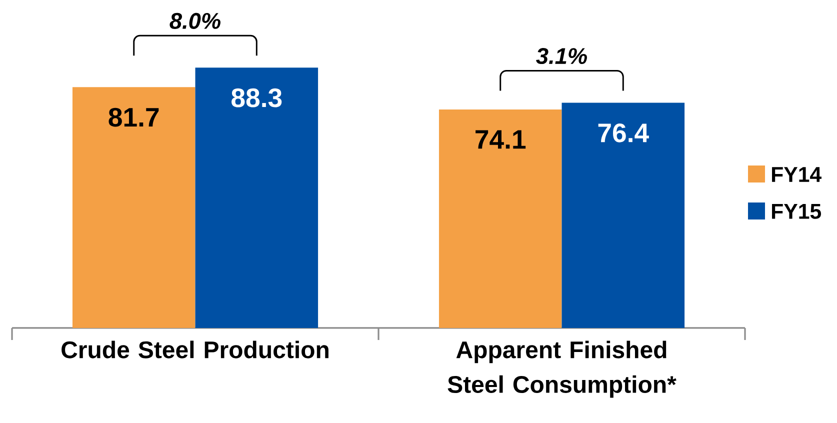  Describe the element at coordinates (195, 20) in the screenshot. I see `text: 8.0%` at that location.